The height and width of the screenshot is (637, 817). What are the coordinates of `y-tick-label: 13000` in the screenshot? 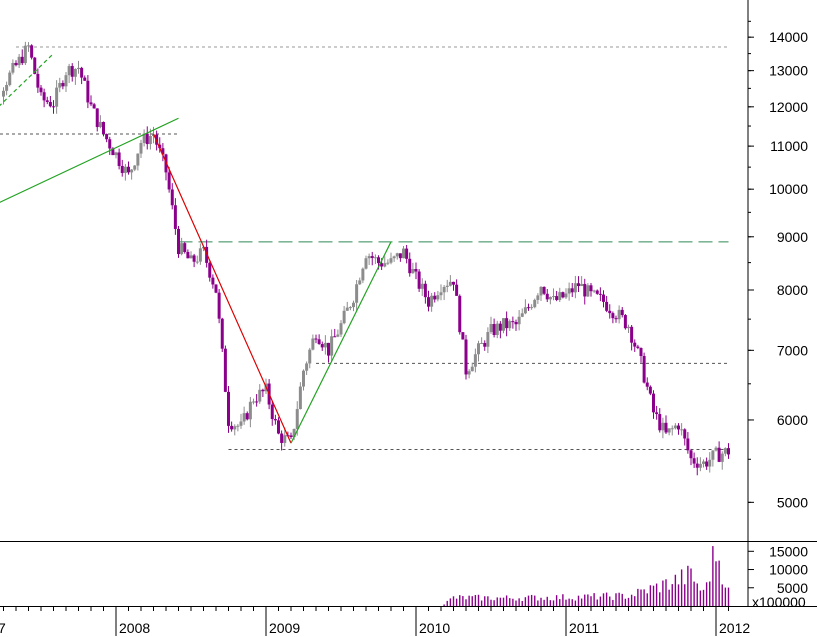 It's located at (788, 71).